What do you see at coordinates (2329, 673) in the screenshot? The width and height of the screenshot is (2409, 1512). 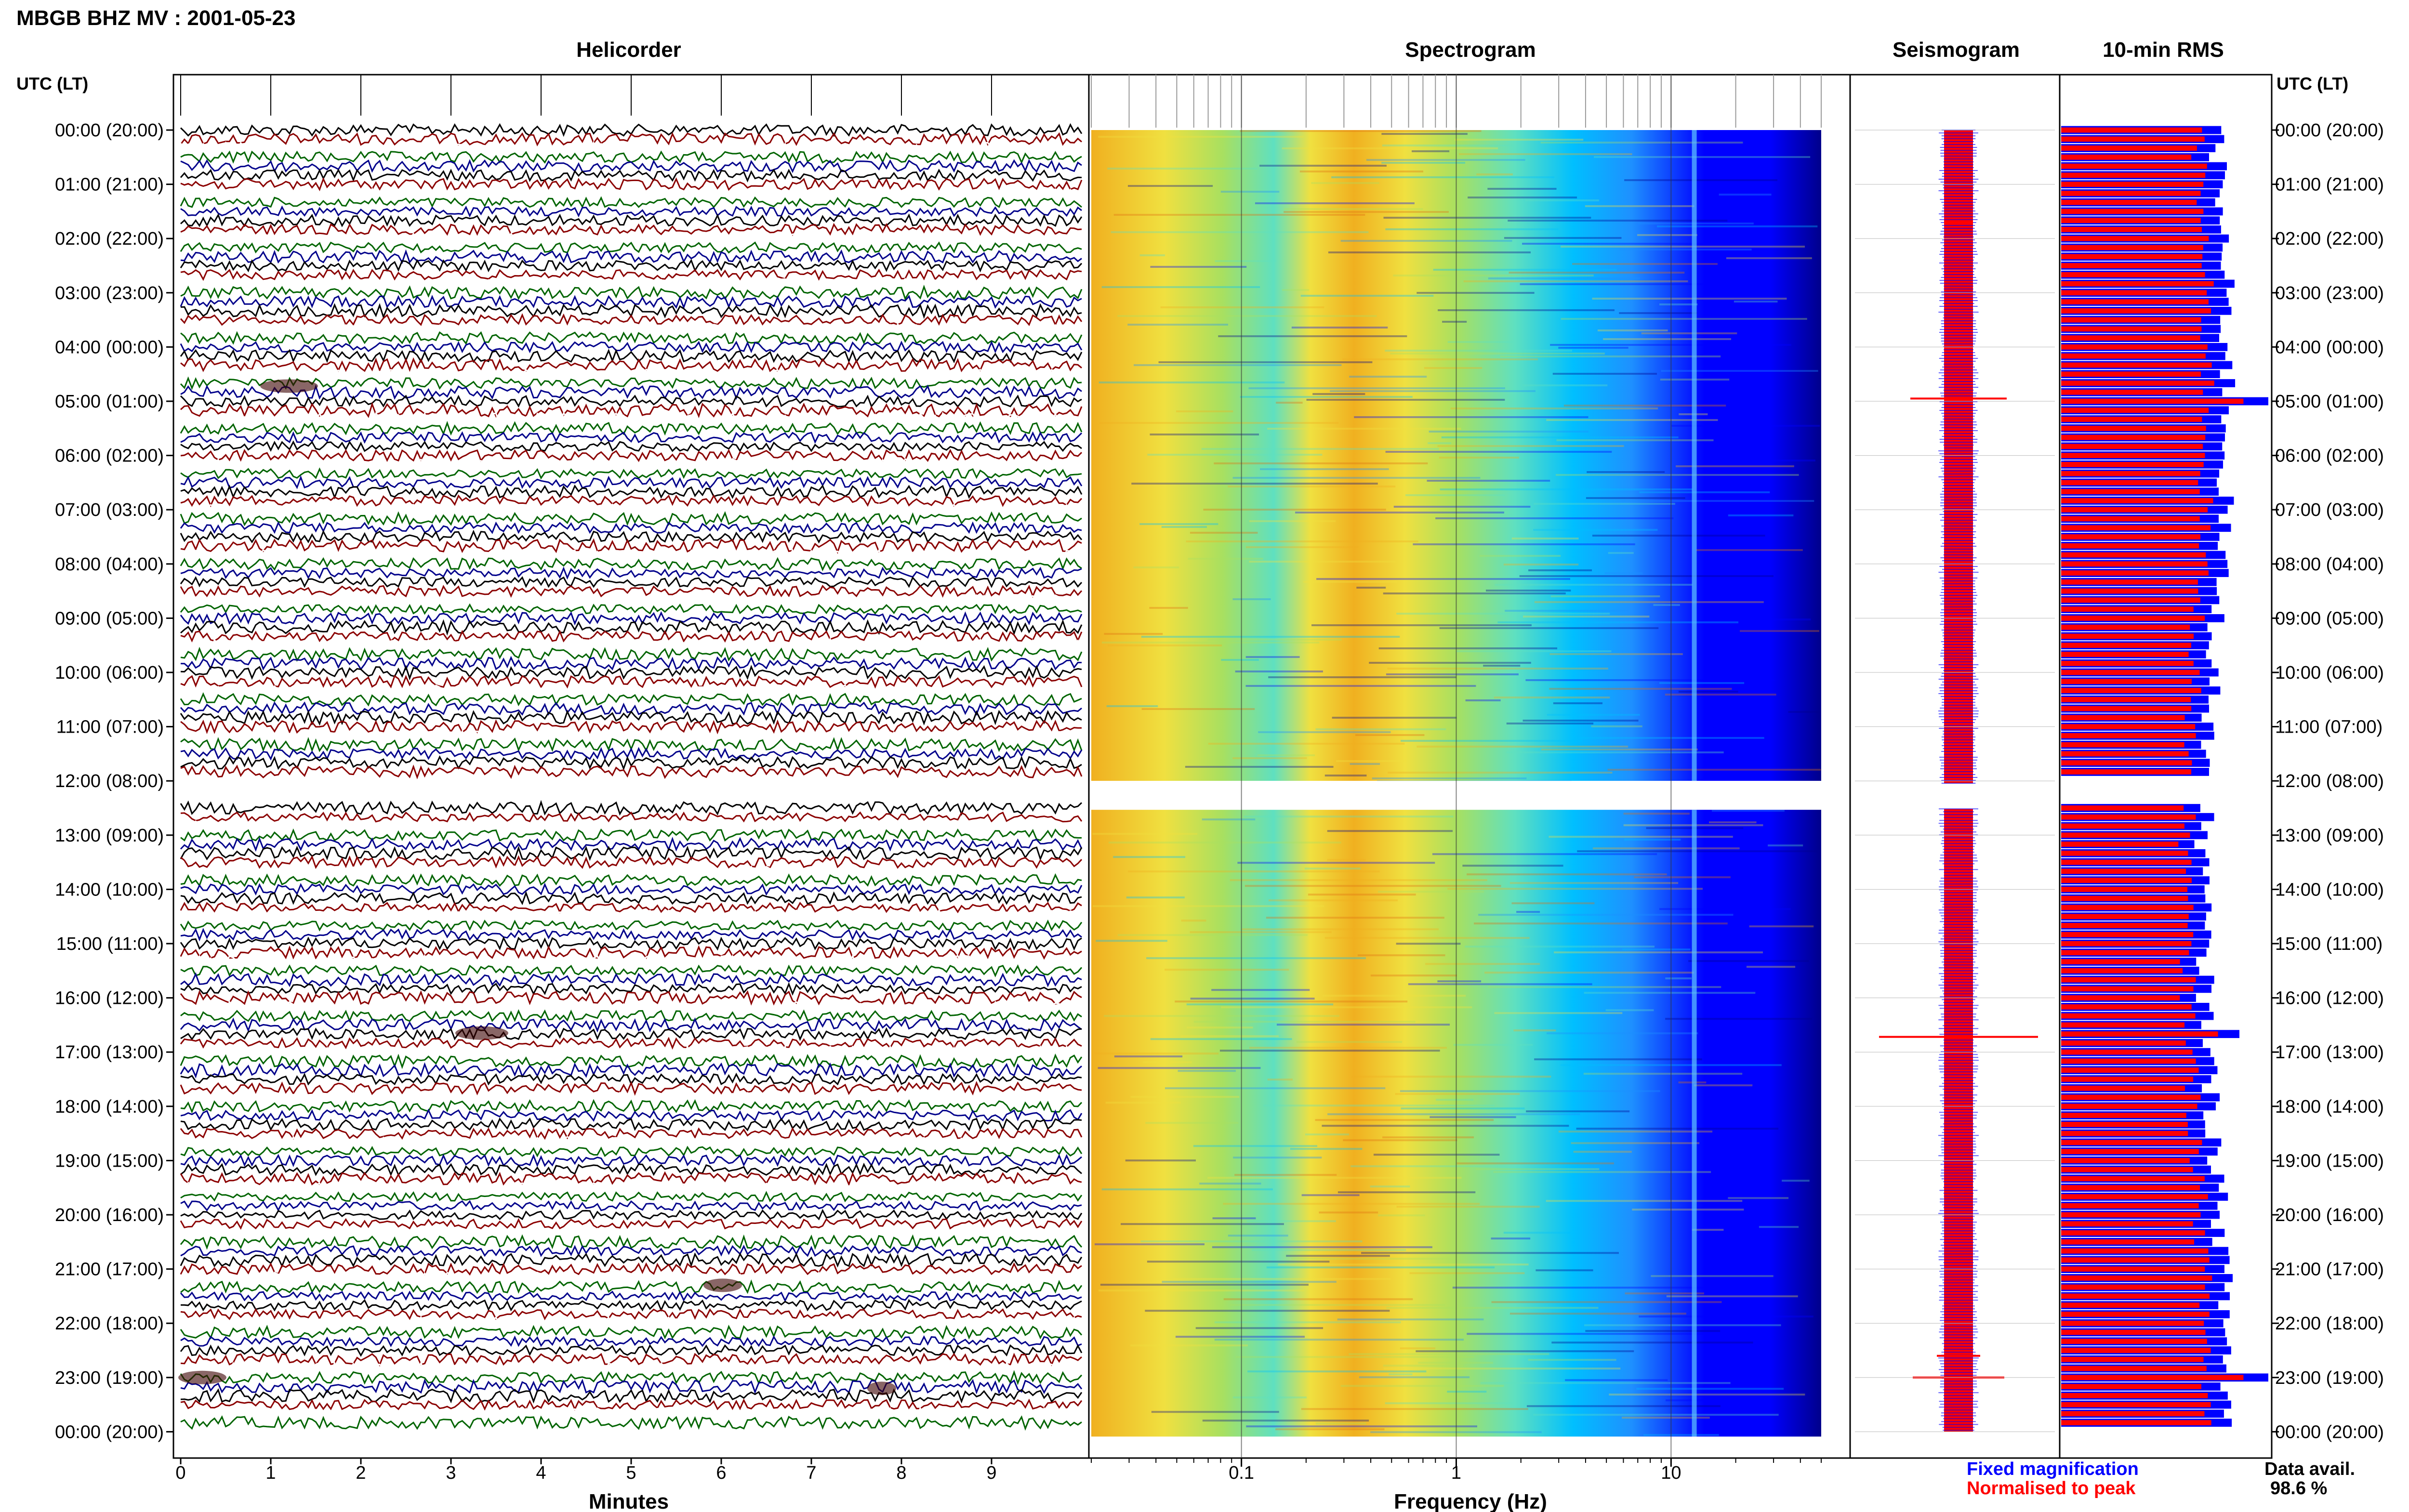 I see `time-tick-label-right: 10:00 (06:00)` at bounding box center [2329, 673].